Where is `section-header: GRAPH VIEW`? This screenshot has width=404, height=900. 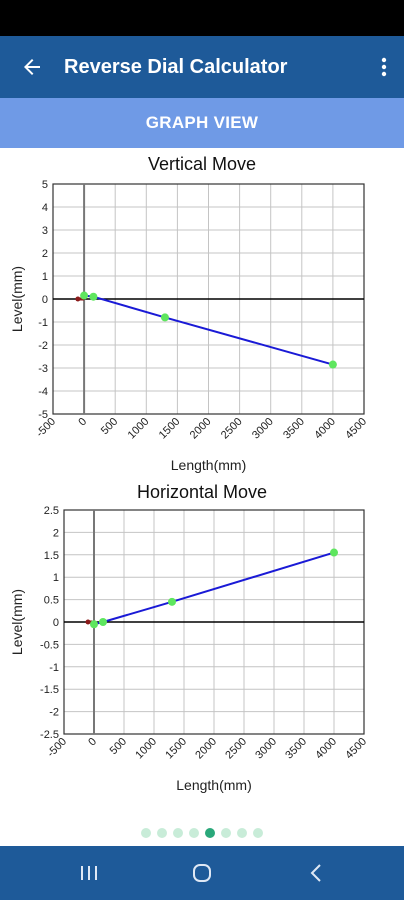 section-header: GRAPH VIEW is located at coordinates (202, 123).